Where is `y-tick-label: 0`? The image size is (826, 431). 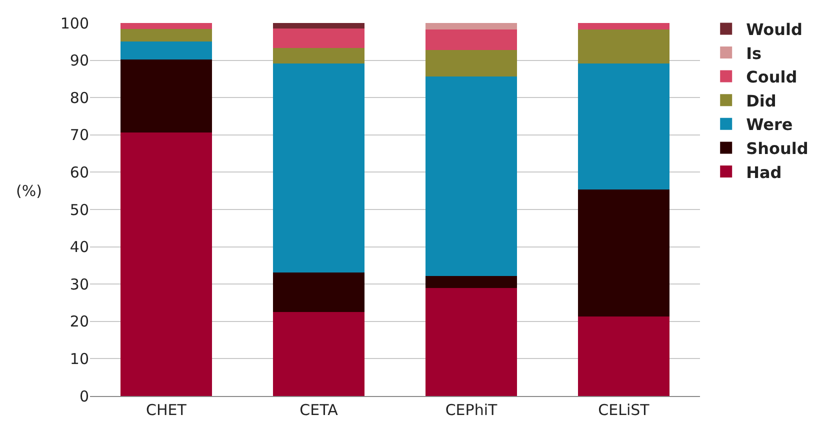
y-tick-label: 0 is located at coordinates (84, 396).